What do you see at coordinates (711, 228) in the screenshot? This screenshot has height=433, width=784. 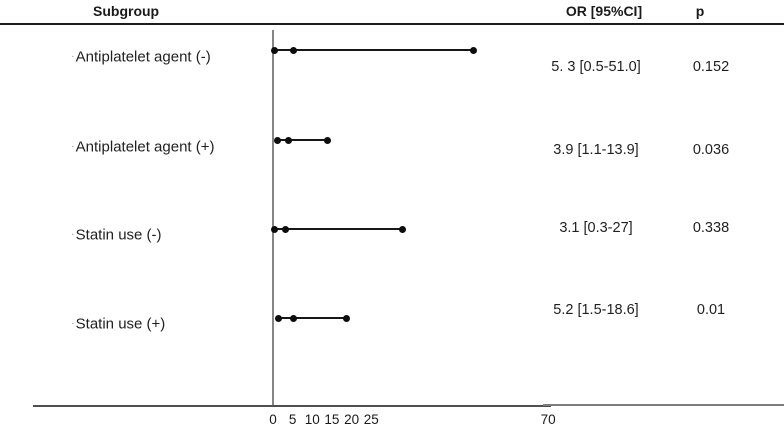 I see `p-value: 0.338` at bounding box center [711, 228].